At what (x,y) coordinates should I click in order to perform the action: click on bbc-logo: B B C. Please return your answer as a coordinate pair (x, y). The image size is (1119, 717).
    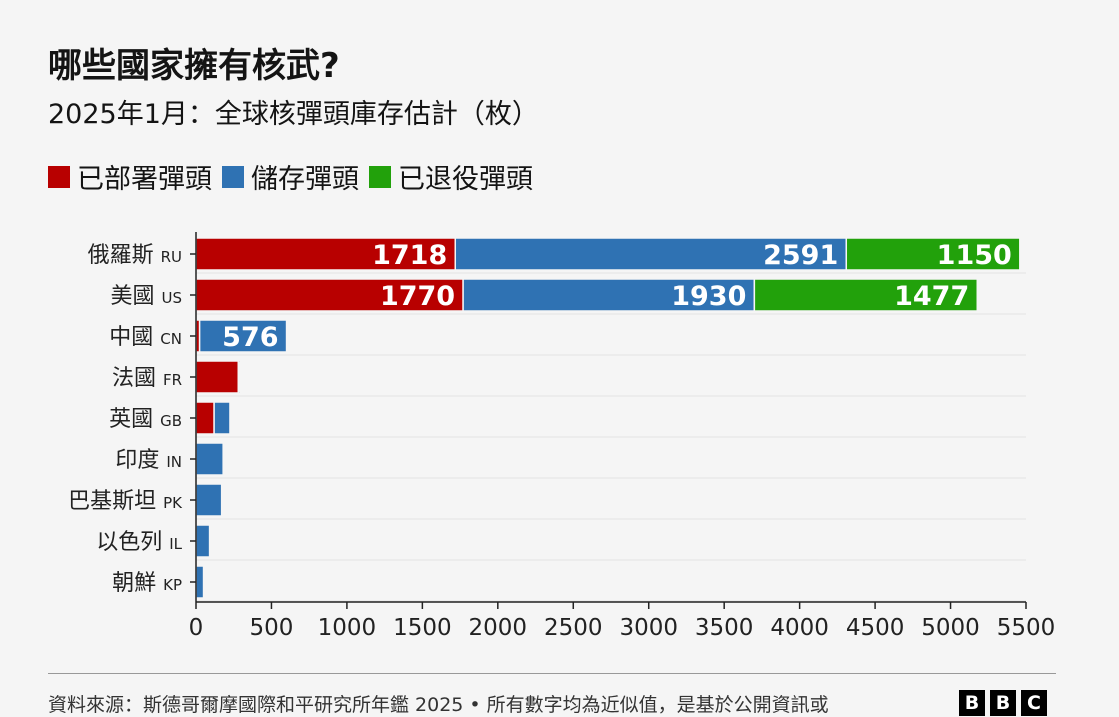
    Looking at the image, I should click on (1005, 703).